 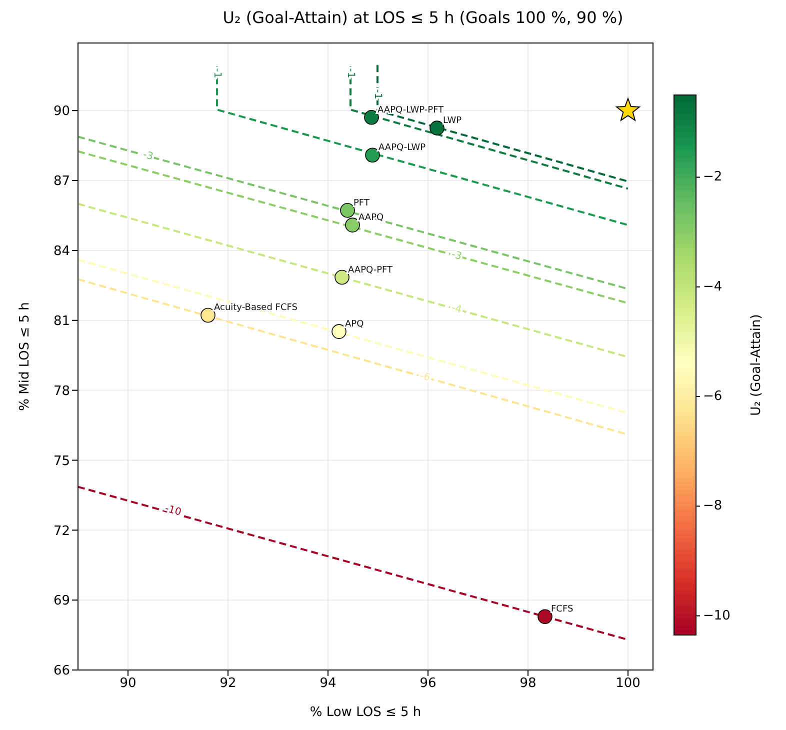 I want to click on annotation: APQ, so click(x=354, y=325).